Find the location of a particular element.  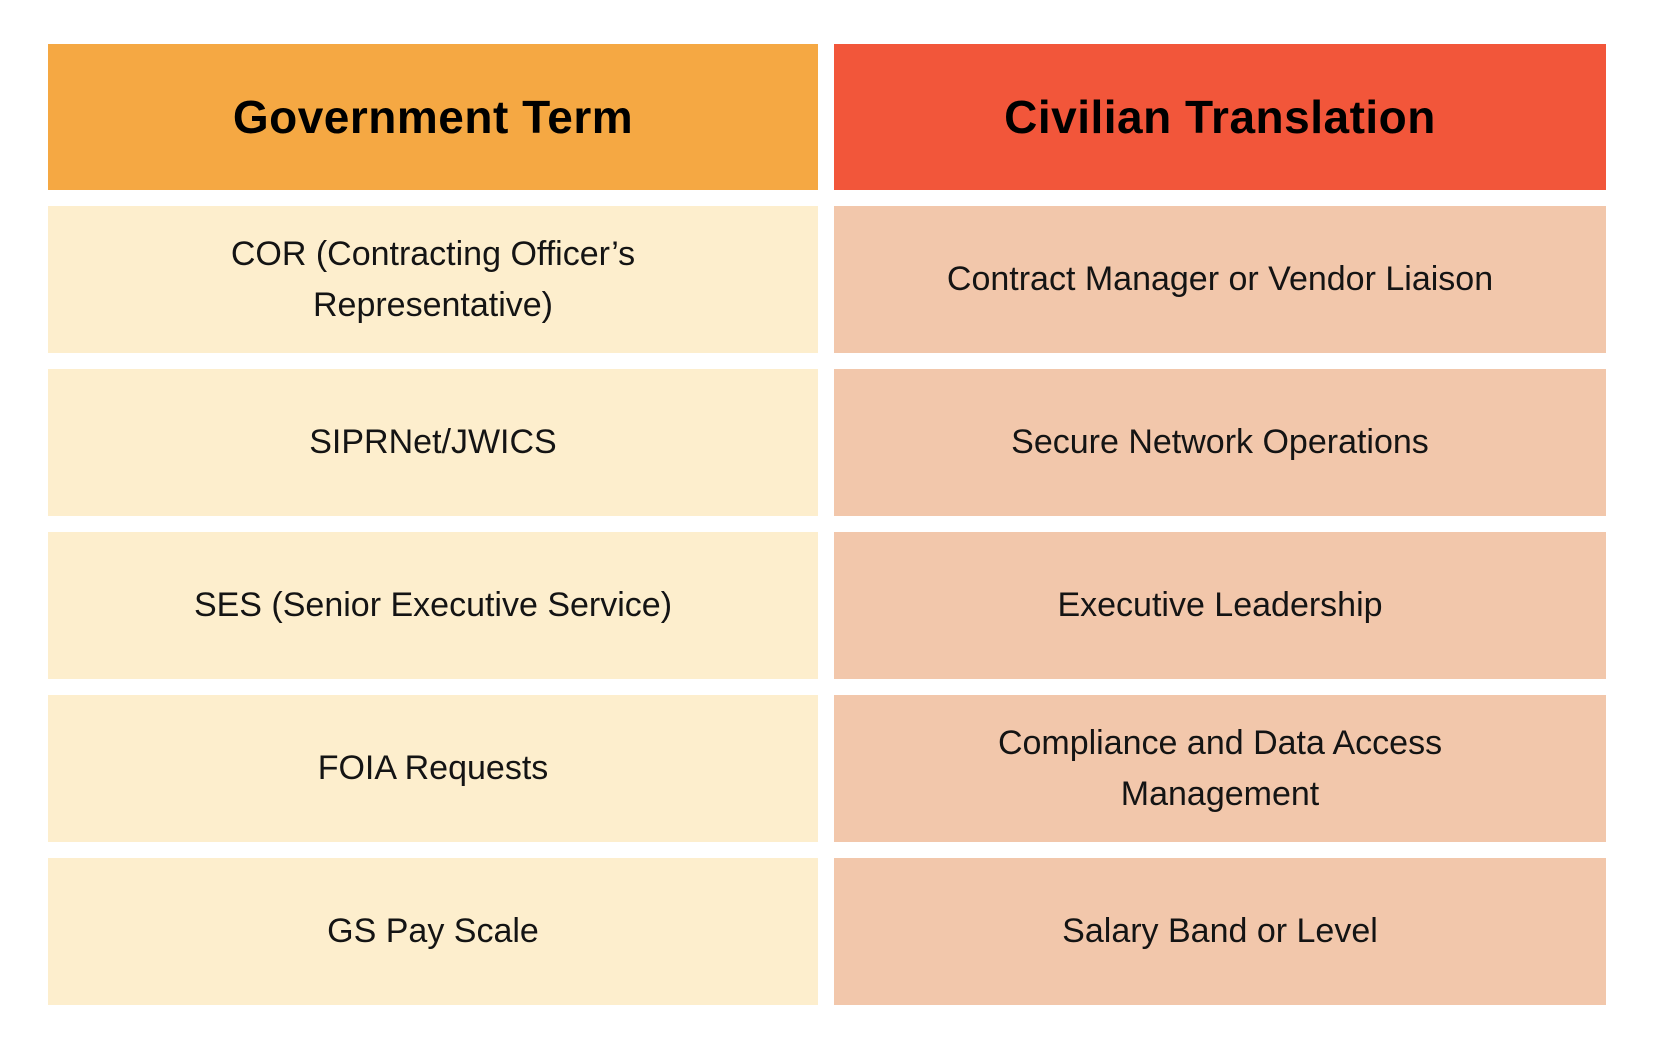

translation-cell-contract-manager: Contract Manager or Vendor Liaison is located at coordinates (1220, 279).